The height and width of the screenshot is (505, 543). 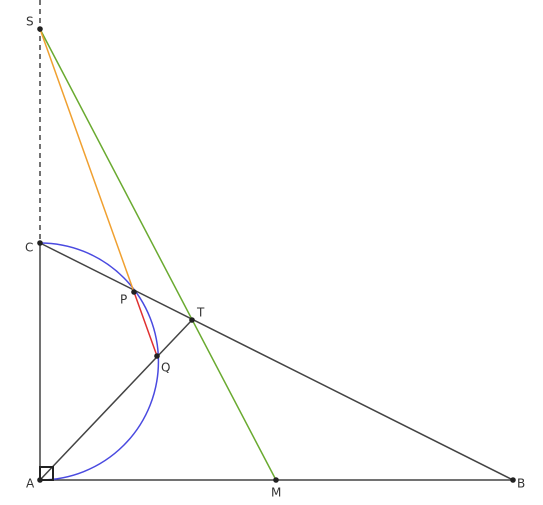 What do you see at coordinates (165, 368) in the screenshot?
I see `point-label: Q` at bounding box center [165, 368].